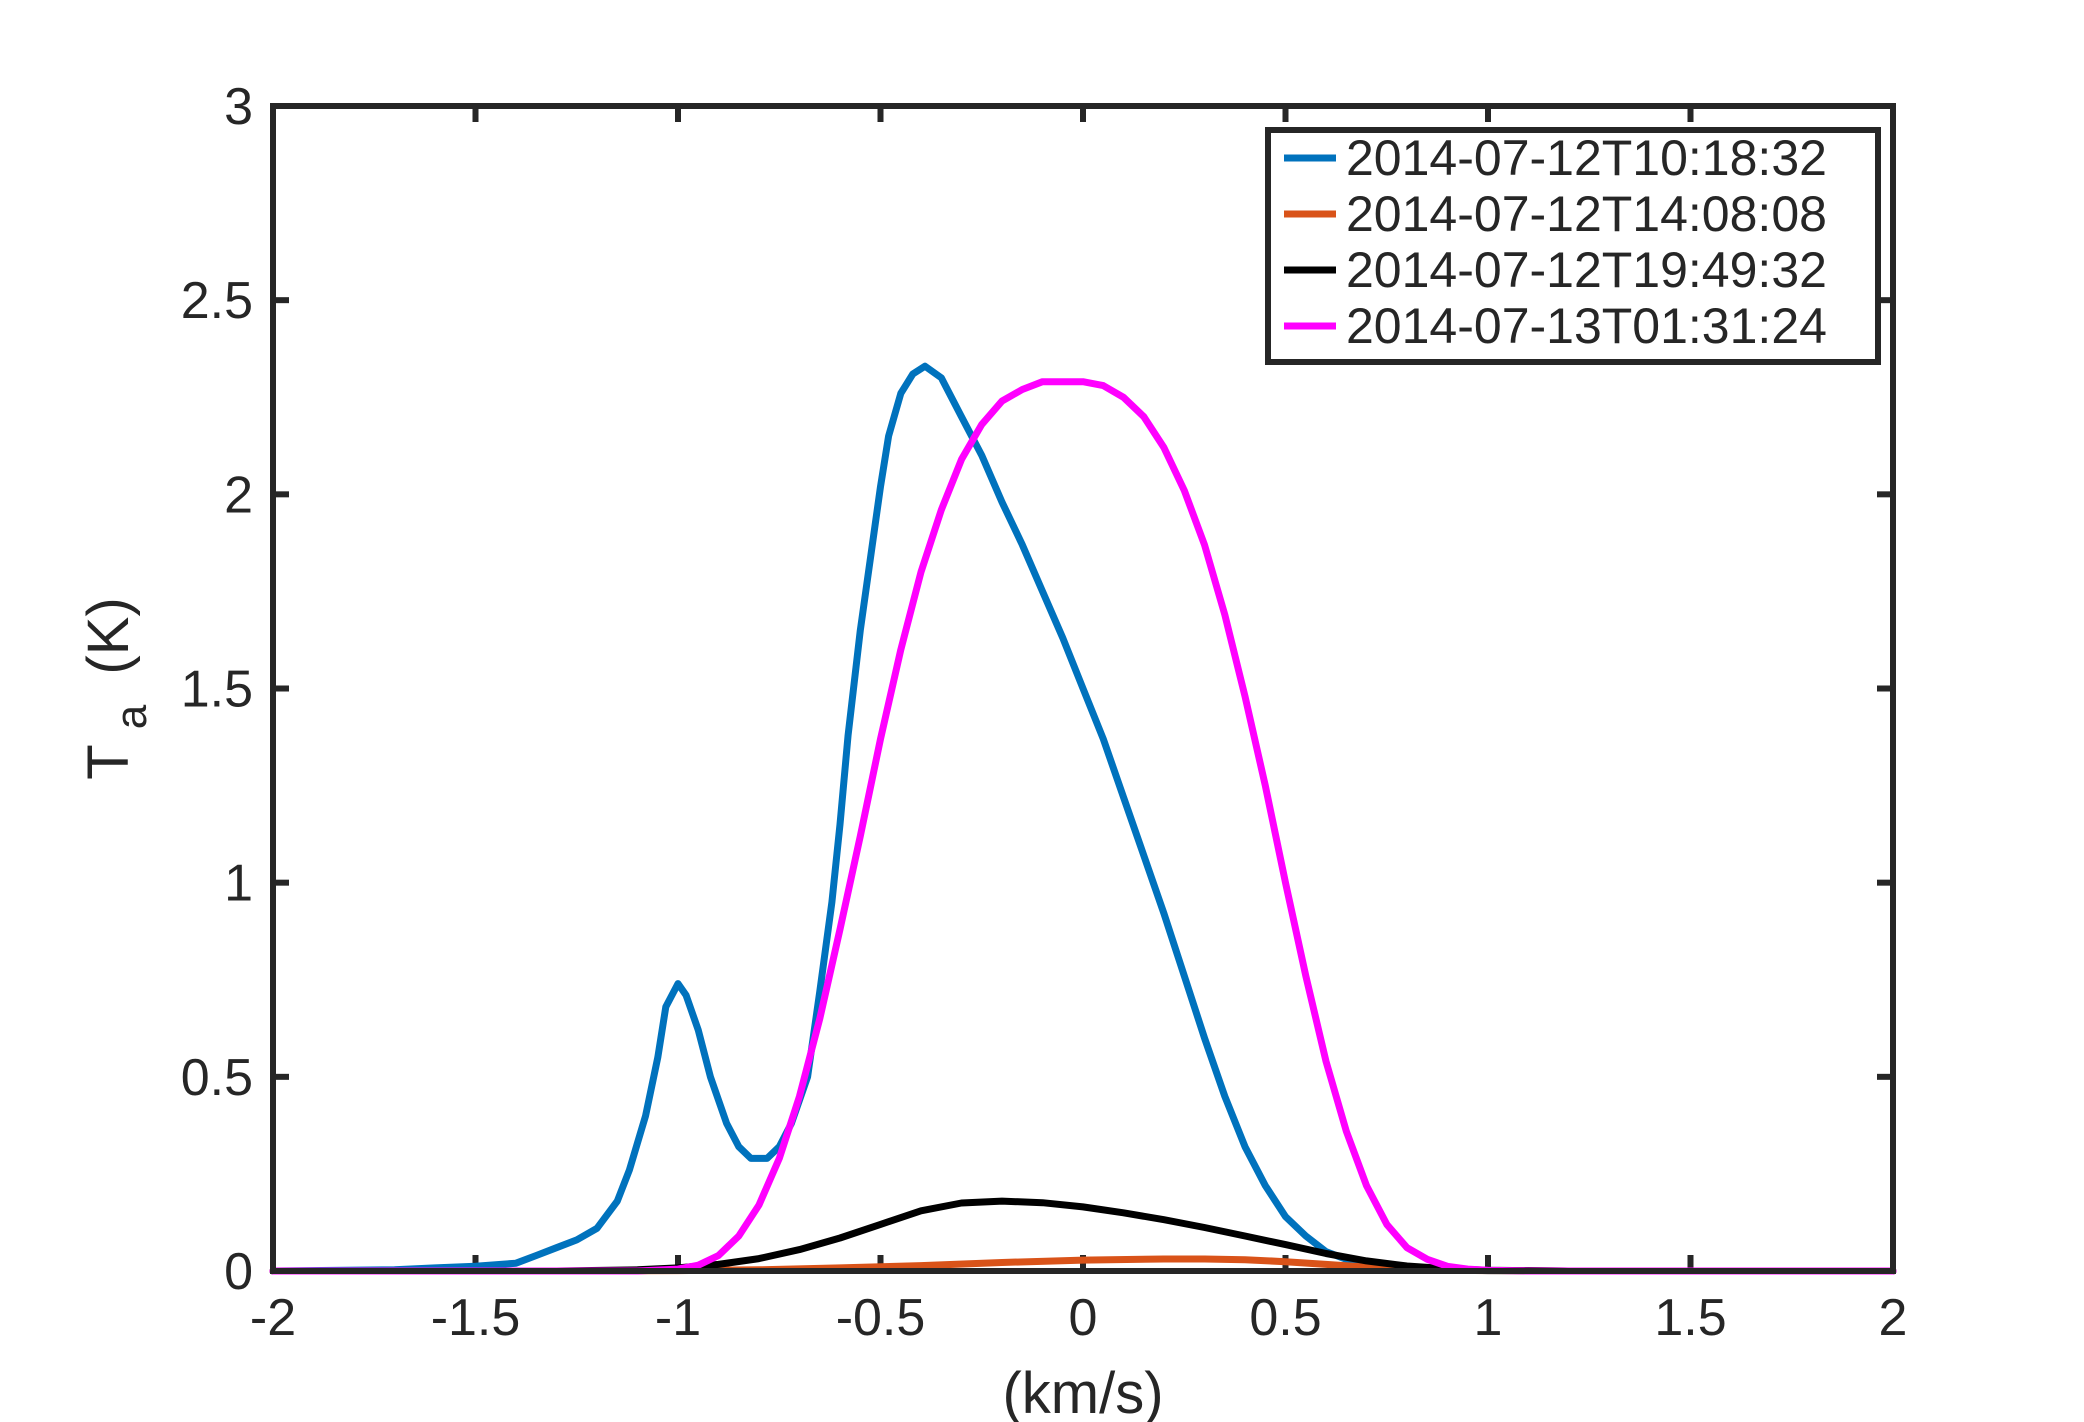 This screenshot has width=2084, height=1422. I want to click on x-tick-label: 1.5, so click(1690, 1318).